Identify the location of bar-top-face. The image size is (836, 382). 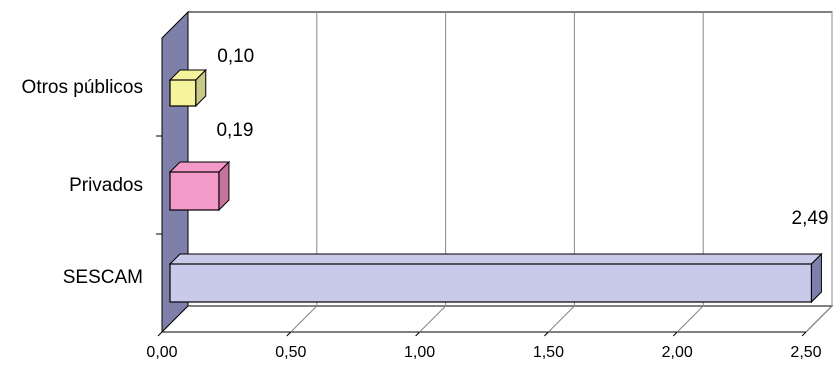
(495, 259).